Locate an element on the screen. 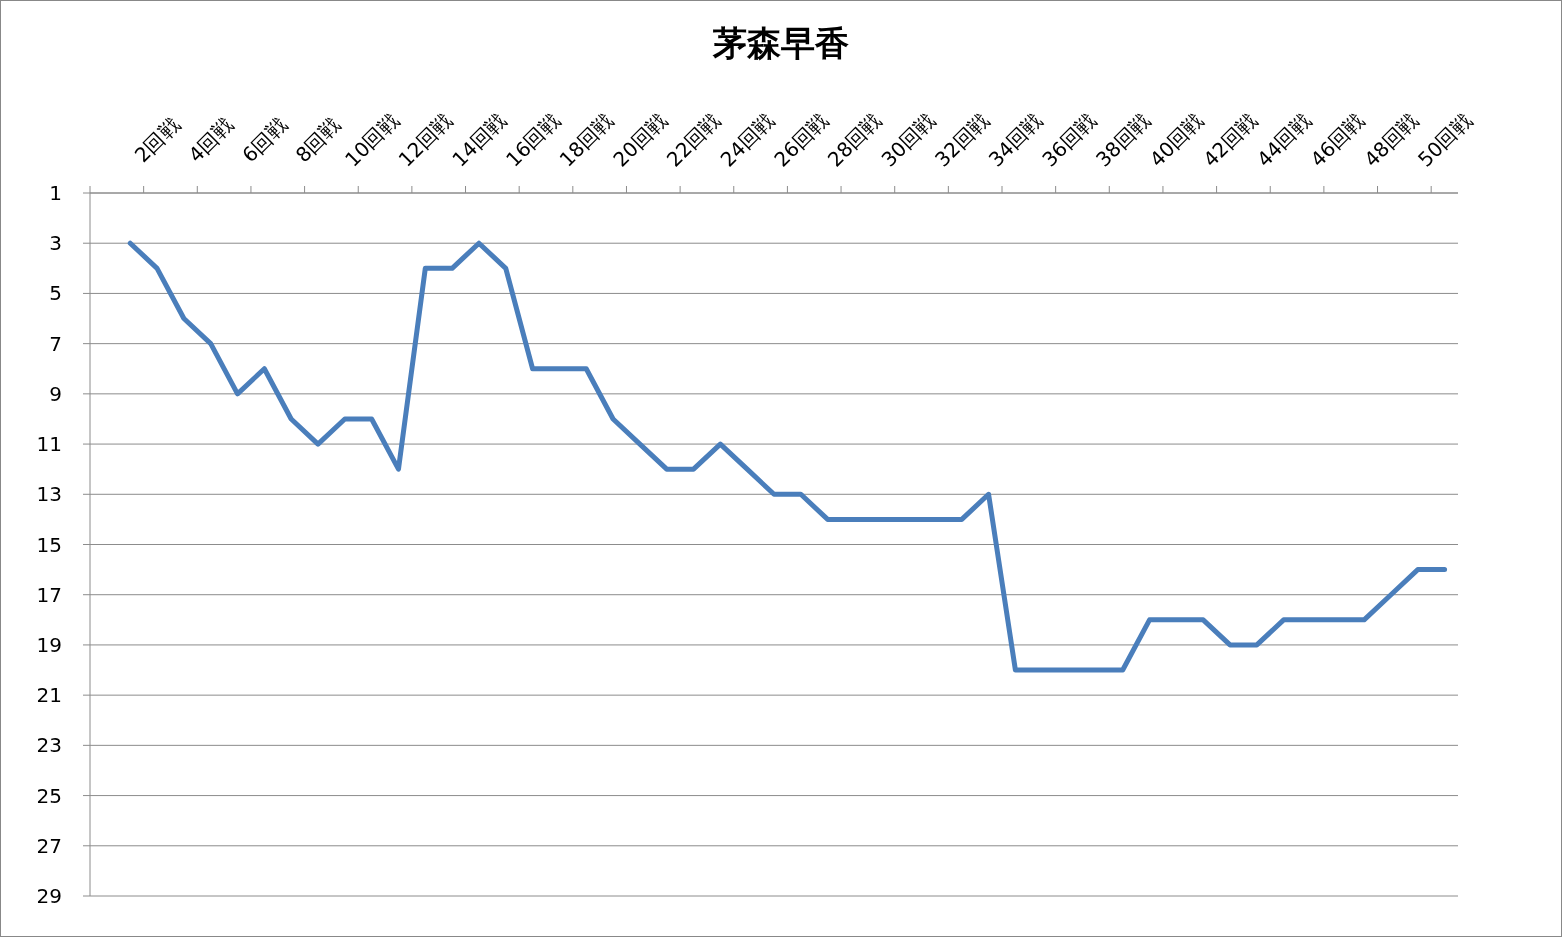  chart-title: 茅森早香 is located at coordinates (780, 43).